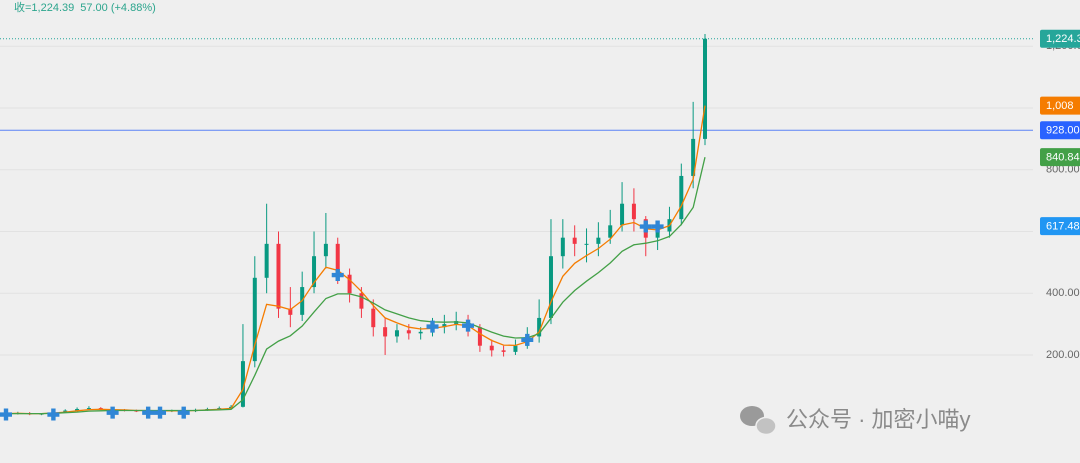 This screenshot has width=1080, height=463. I want to click on y-tick-label: 200.00, so click(1063, 355).